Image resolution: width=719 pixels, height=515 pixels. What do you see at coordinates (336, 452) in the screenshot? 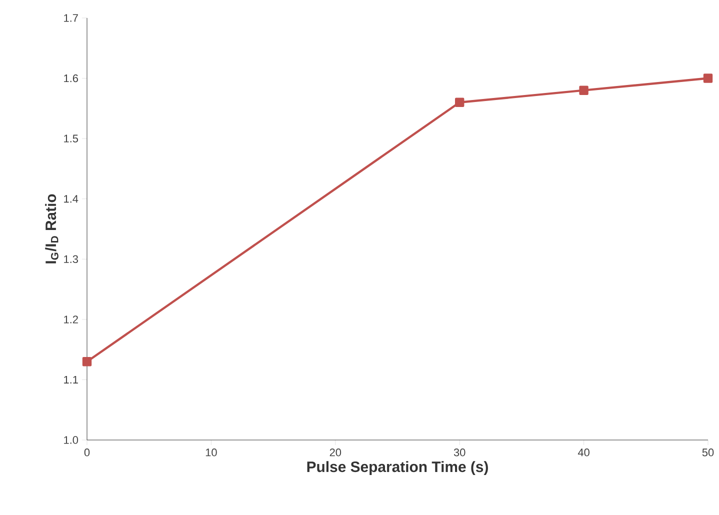
I see `x-tick-label: 20` at bounding box center [336, 452].